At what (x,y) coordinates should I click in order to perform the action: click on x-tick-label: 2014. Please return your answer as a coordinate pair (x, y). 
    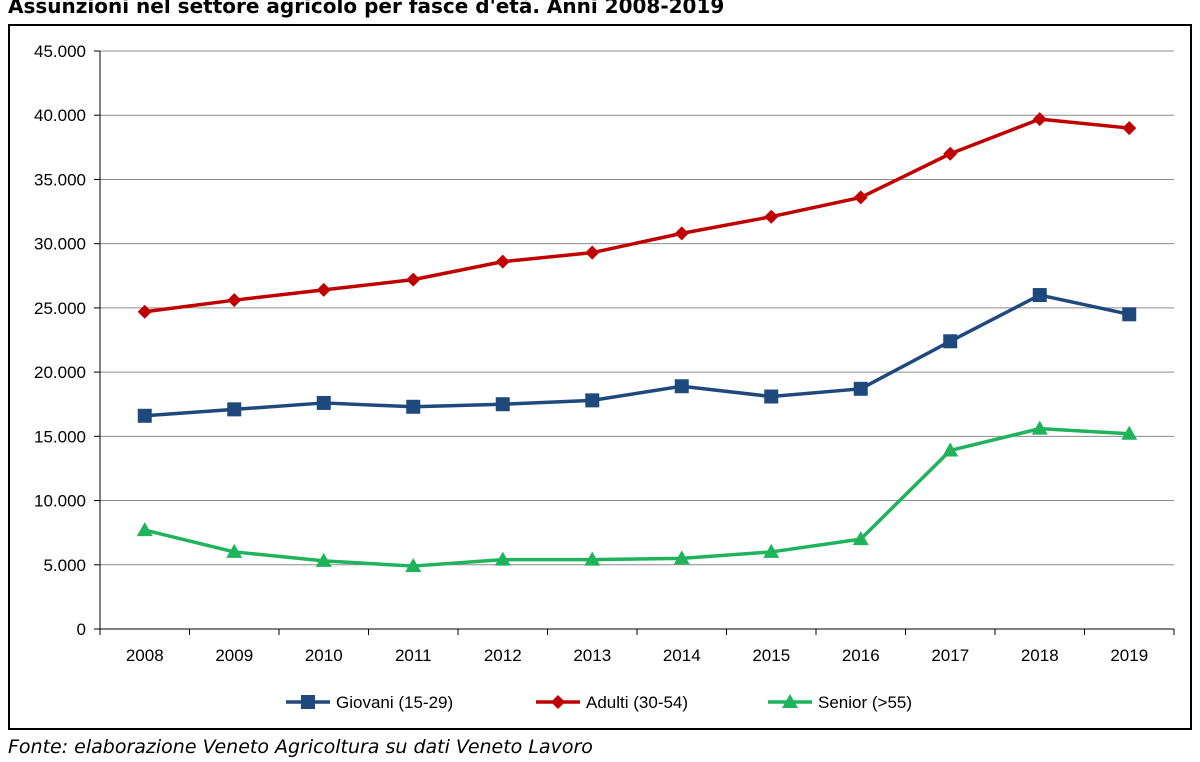
    Looking at the image, I should click on (682, 655).